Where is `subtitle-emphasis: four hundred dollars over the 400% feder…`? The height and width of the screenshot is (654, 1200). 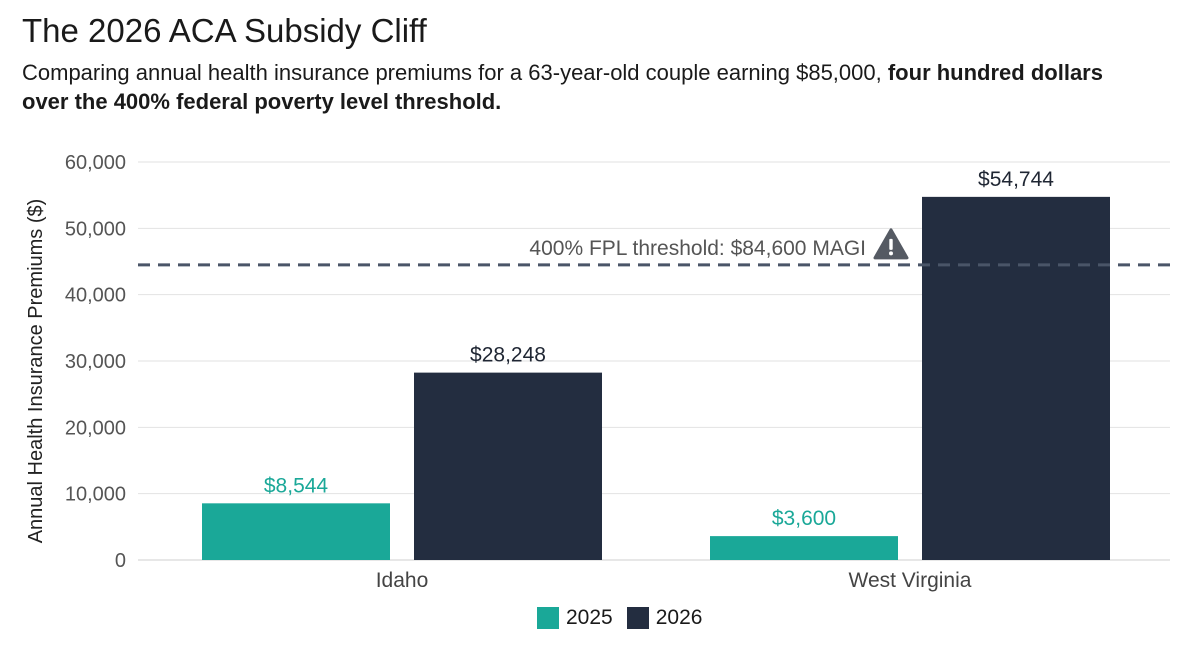 subtitle-emphasis: four hundred dollars over the 400% feder… is located at coordinates (562, 87).